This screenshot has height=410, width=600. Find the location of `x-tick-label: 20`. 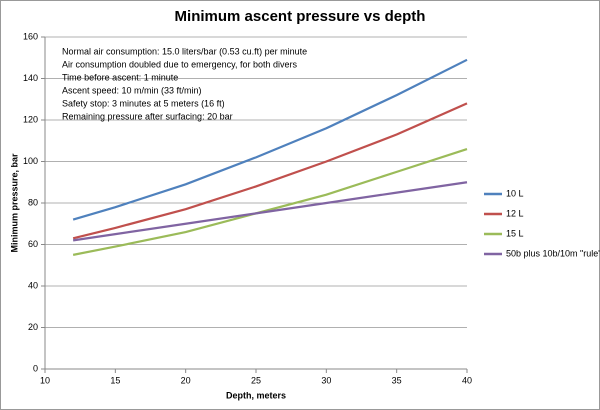

x-tick-label: 20 is located at coordinates (186, 380).